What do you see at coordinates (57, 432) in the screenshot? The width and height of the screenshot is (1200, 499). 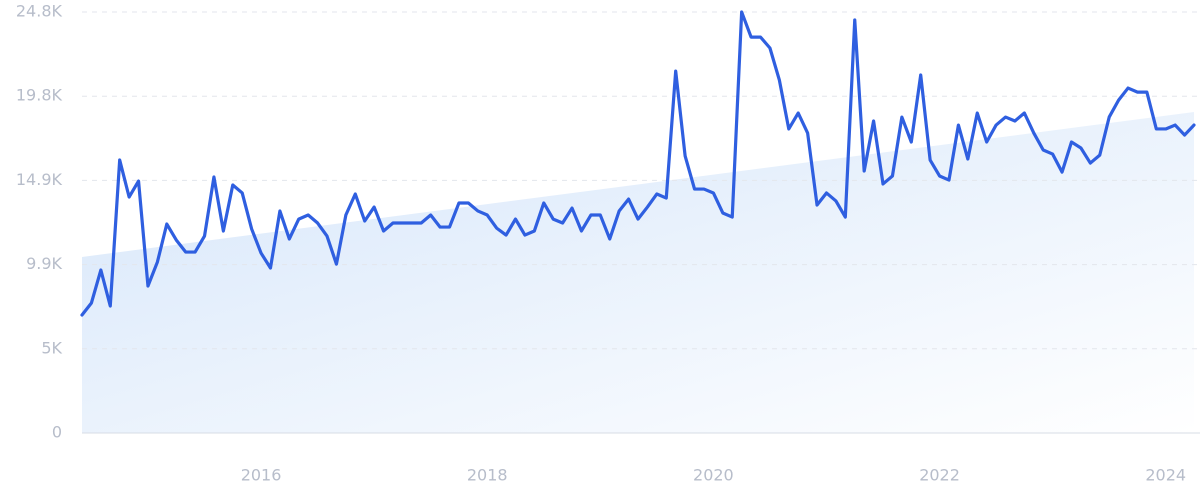 I see `y-tick-label: 0` at bounding box center [57, 432].